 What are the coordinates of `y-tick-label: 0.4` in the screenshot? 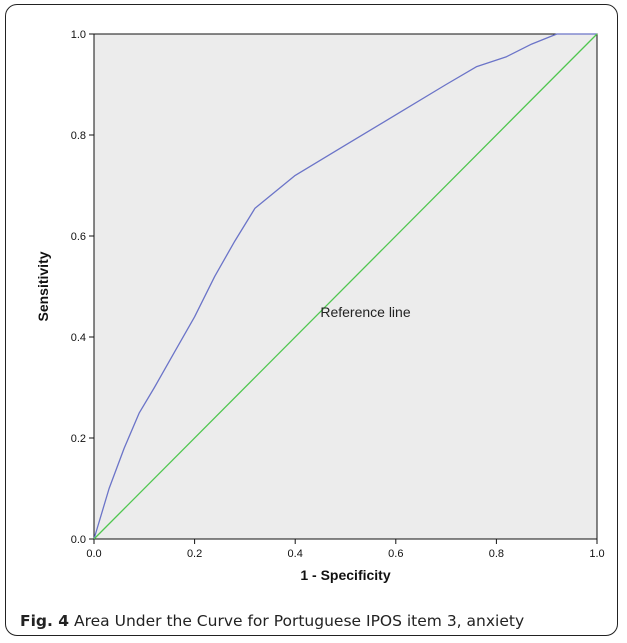 It's located at (78, 338).